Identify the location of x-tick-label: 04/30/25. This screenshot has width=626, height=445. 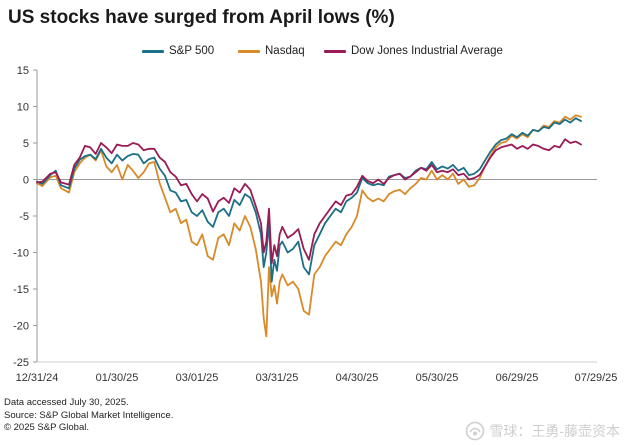
(357, 378).